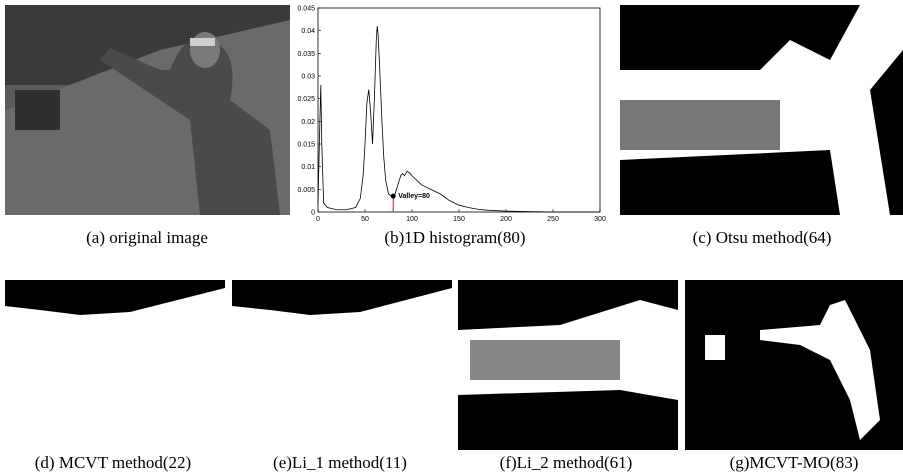  What do you see at coordinates (600, 219) in the screenshot?
I see `x-tick-label: 300` at bounding box center [600, 219].